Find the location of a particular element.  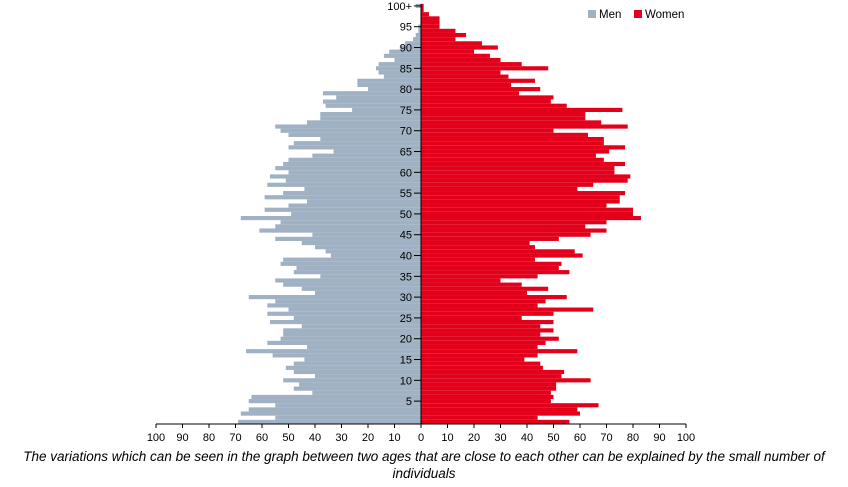

y-tick-label: 10 is located at coordinates (406, 381).